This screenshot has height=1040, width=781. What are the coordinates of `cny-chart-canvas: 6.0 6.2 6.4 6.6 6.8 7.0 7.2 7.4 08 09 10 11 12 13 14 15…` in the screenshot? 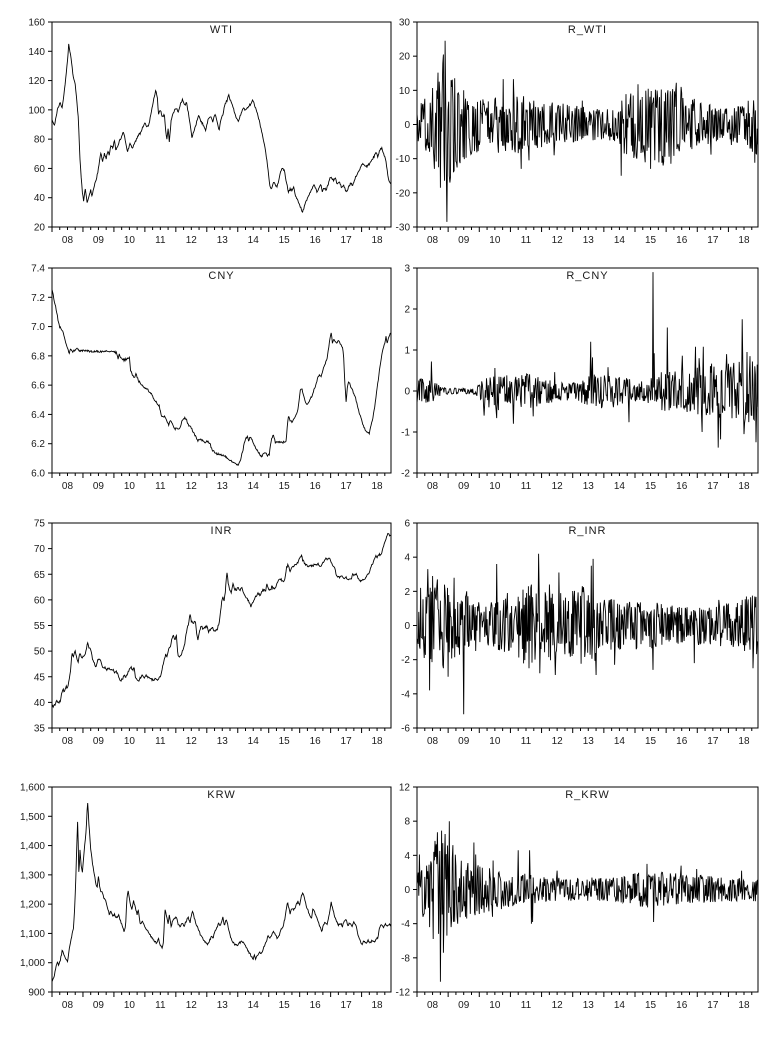 It's located at (211, 378).